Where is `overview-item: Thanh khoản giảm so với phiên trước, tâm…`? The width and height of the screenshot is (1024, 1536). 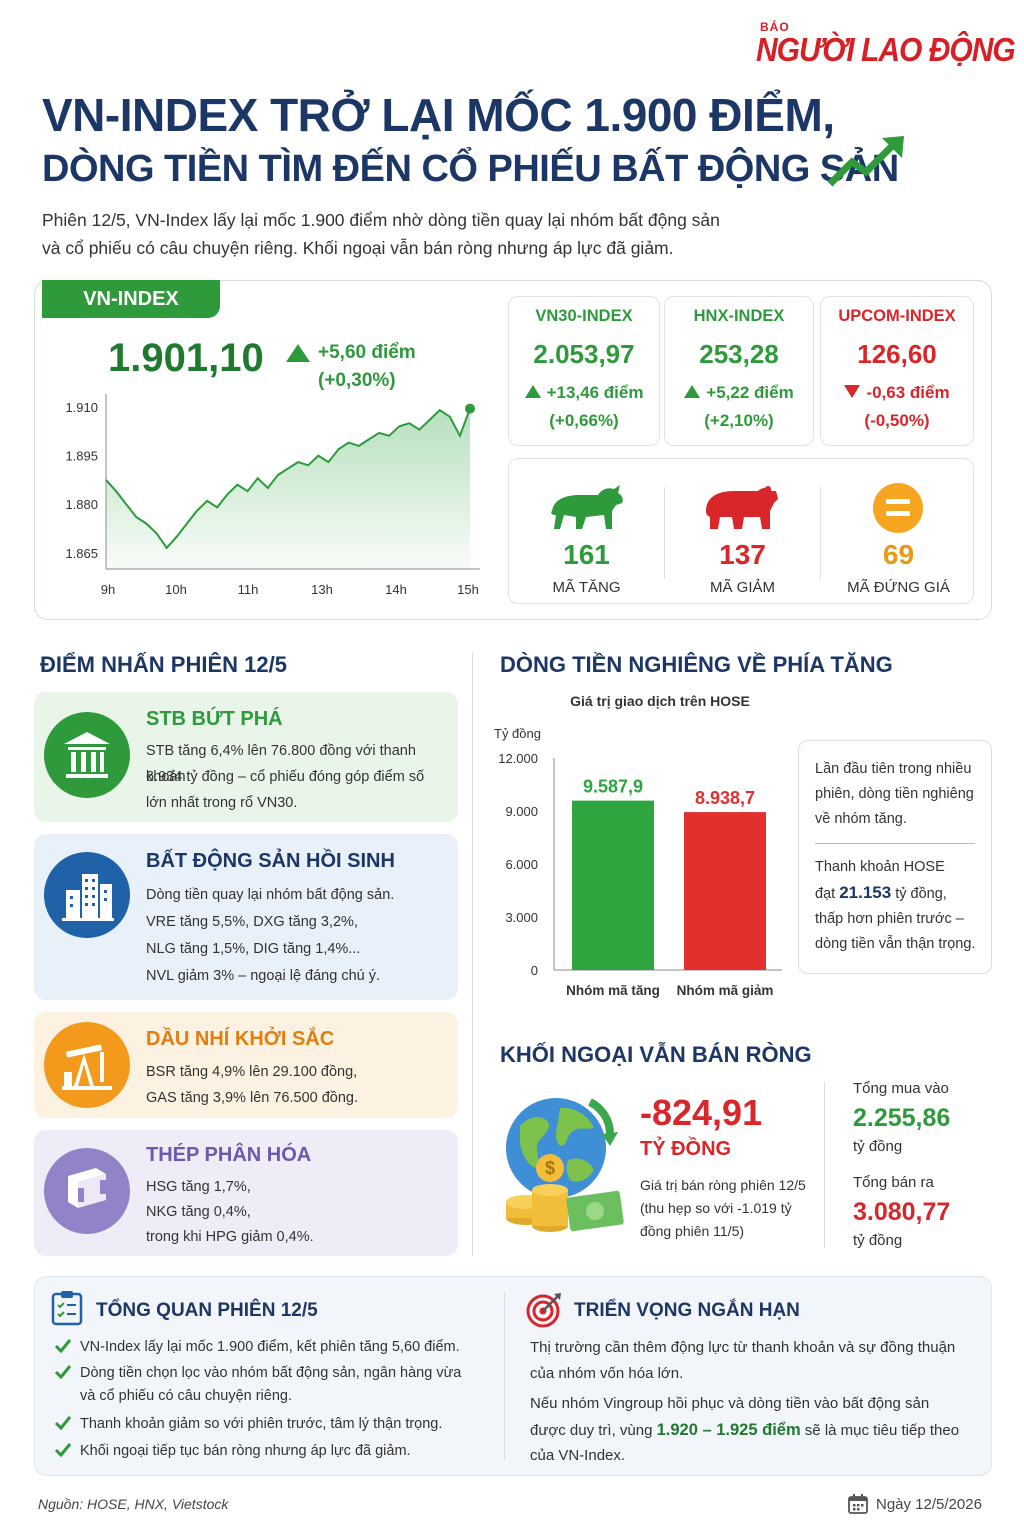
overview-item: Thanh khoản giảm so với phiên trước, tâm… is located at coordinates (267, 1424).